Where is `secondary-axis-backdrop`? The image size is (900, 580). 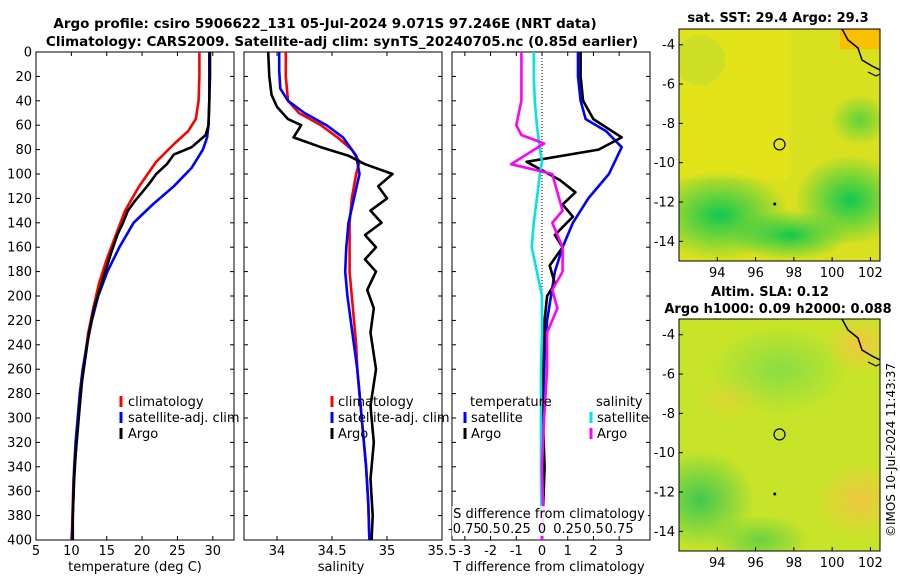
secondary-axis-backdrop is located at coordinates (550, 521).